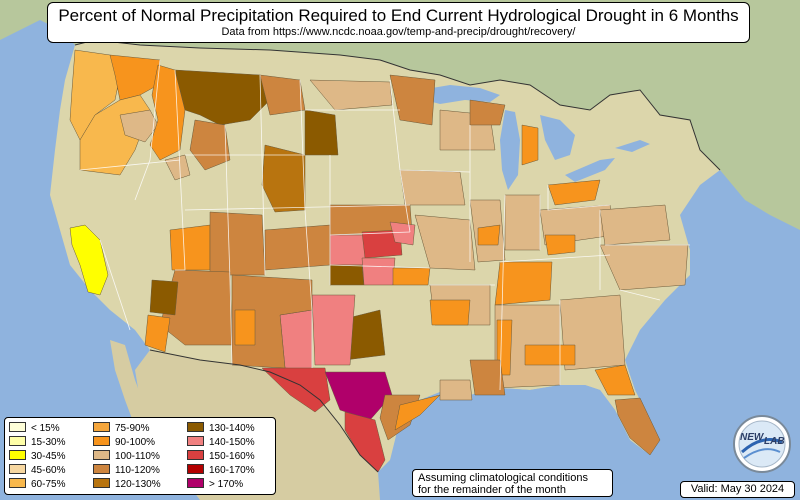  I want to click on region-wy, so click(210, 145).